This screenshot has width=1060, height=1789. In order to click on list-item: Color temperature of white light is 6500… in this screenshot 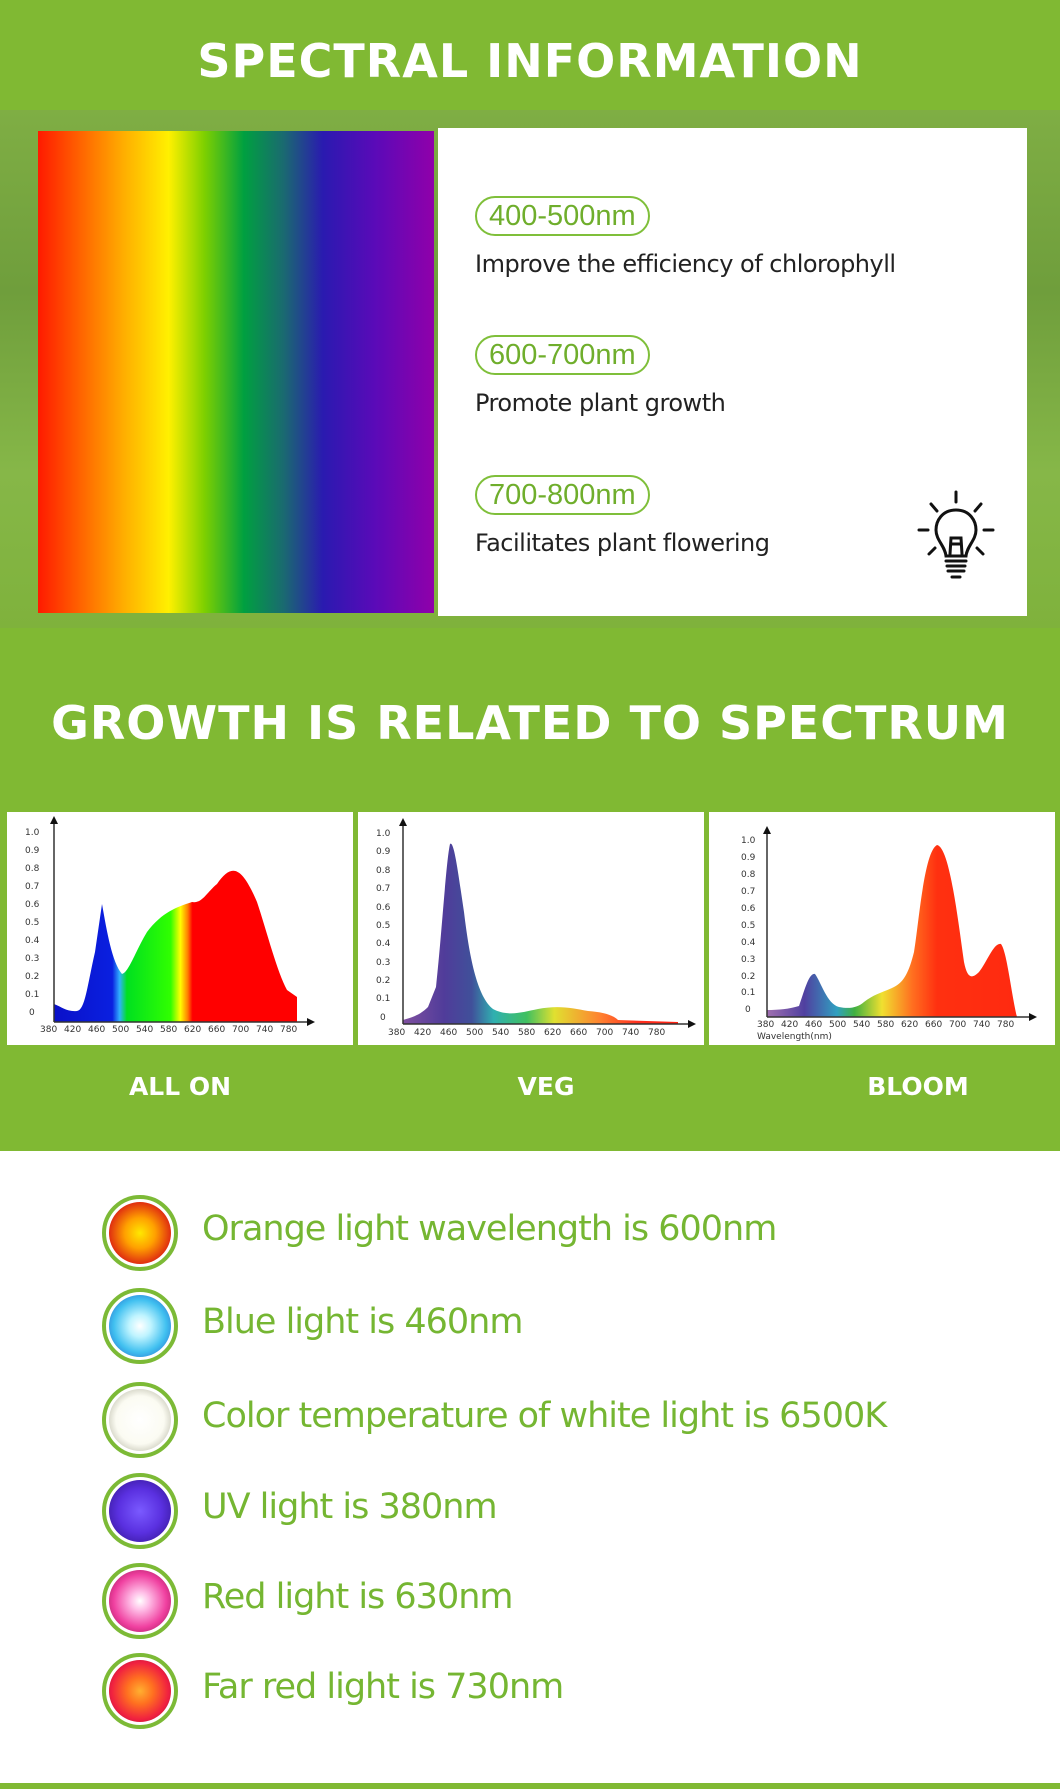, I will do `click(552, 1420)`.